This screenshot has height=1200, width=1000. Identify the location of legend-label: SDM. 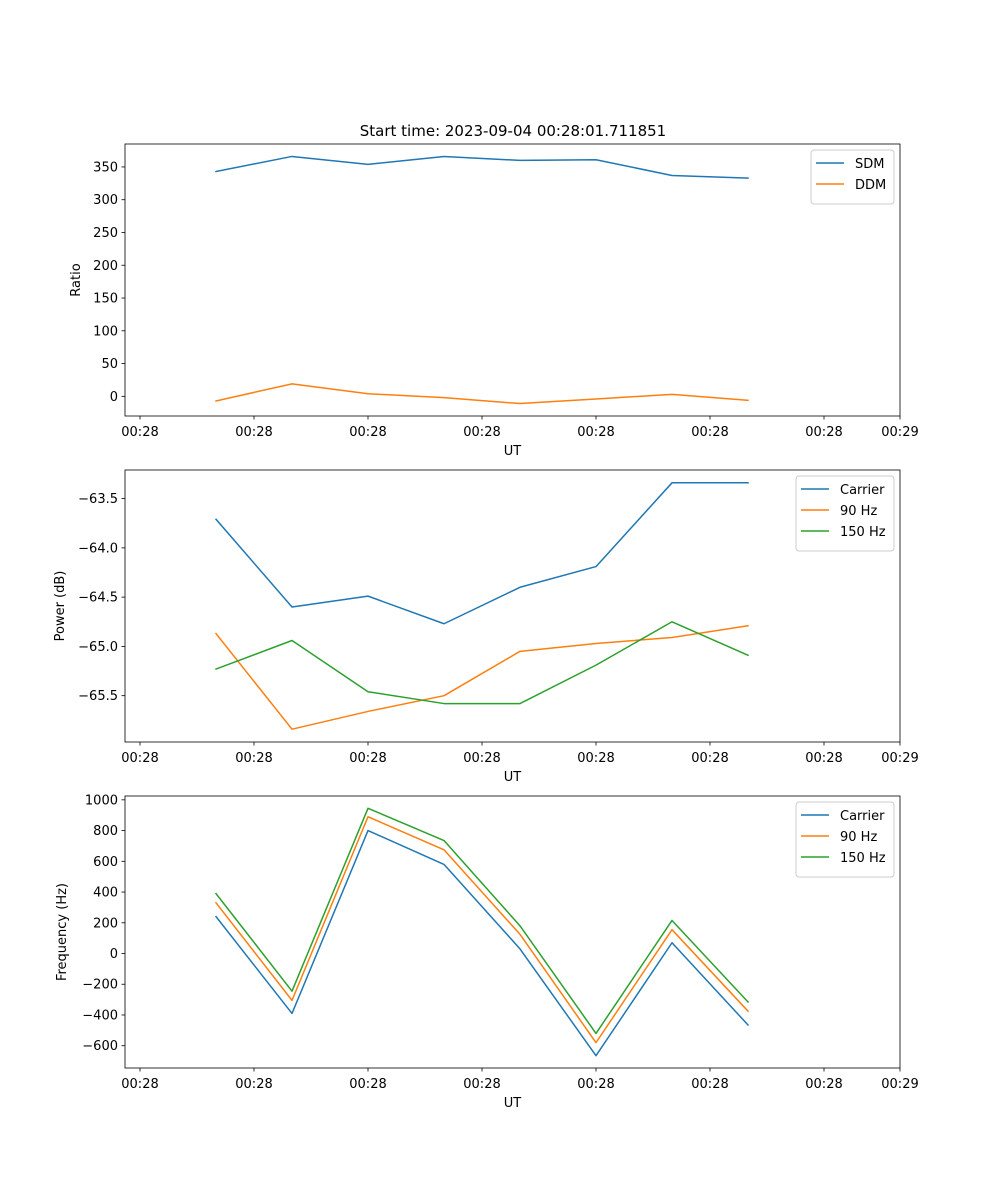
(869, 164).